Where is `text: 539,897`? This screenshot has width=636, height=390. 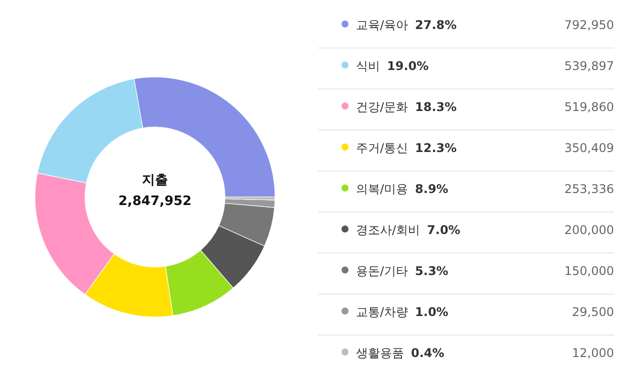
text: 539,897 is located at coordinates (589, 66).